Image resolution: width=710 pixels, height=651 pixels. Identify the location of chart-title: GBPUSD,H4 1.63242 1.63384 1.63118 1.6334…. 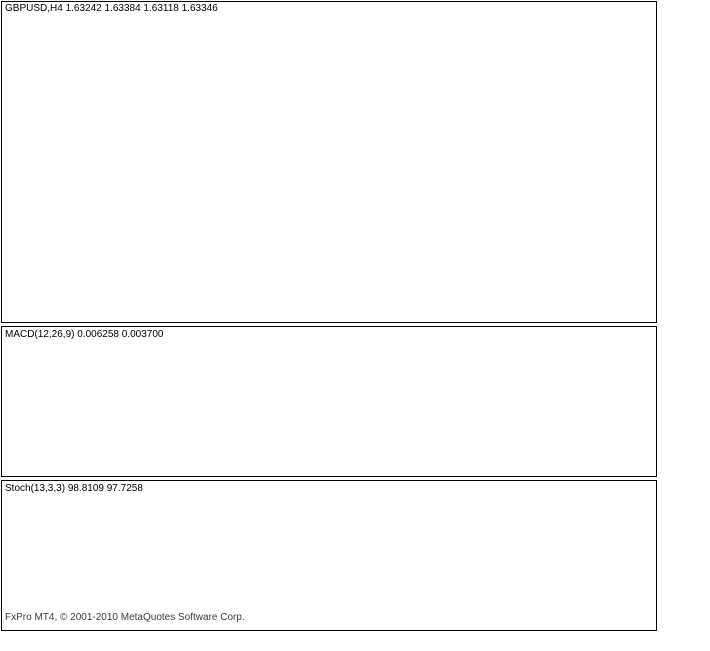
(111, 8).